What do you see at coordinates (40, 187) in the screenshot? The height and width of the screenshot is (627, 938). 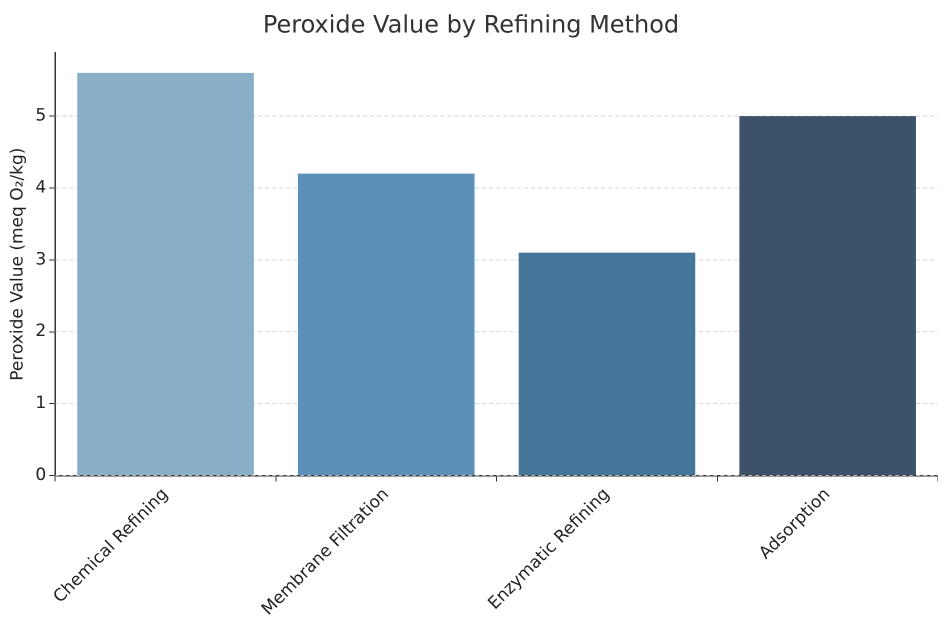 I see `y-tick-label: 4` at bounding box center [40, 187].